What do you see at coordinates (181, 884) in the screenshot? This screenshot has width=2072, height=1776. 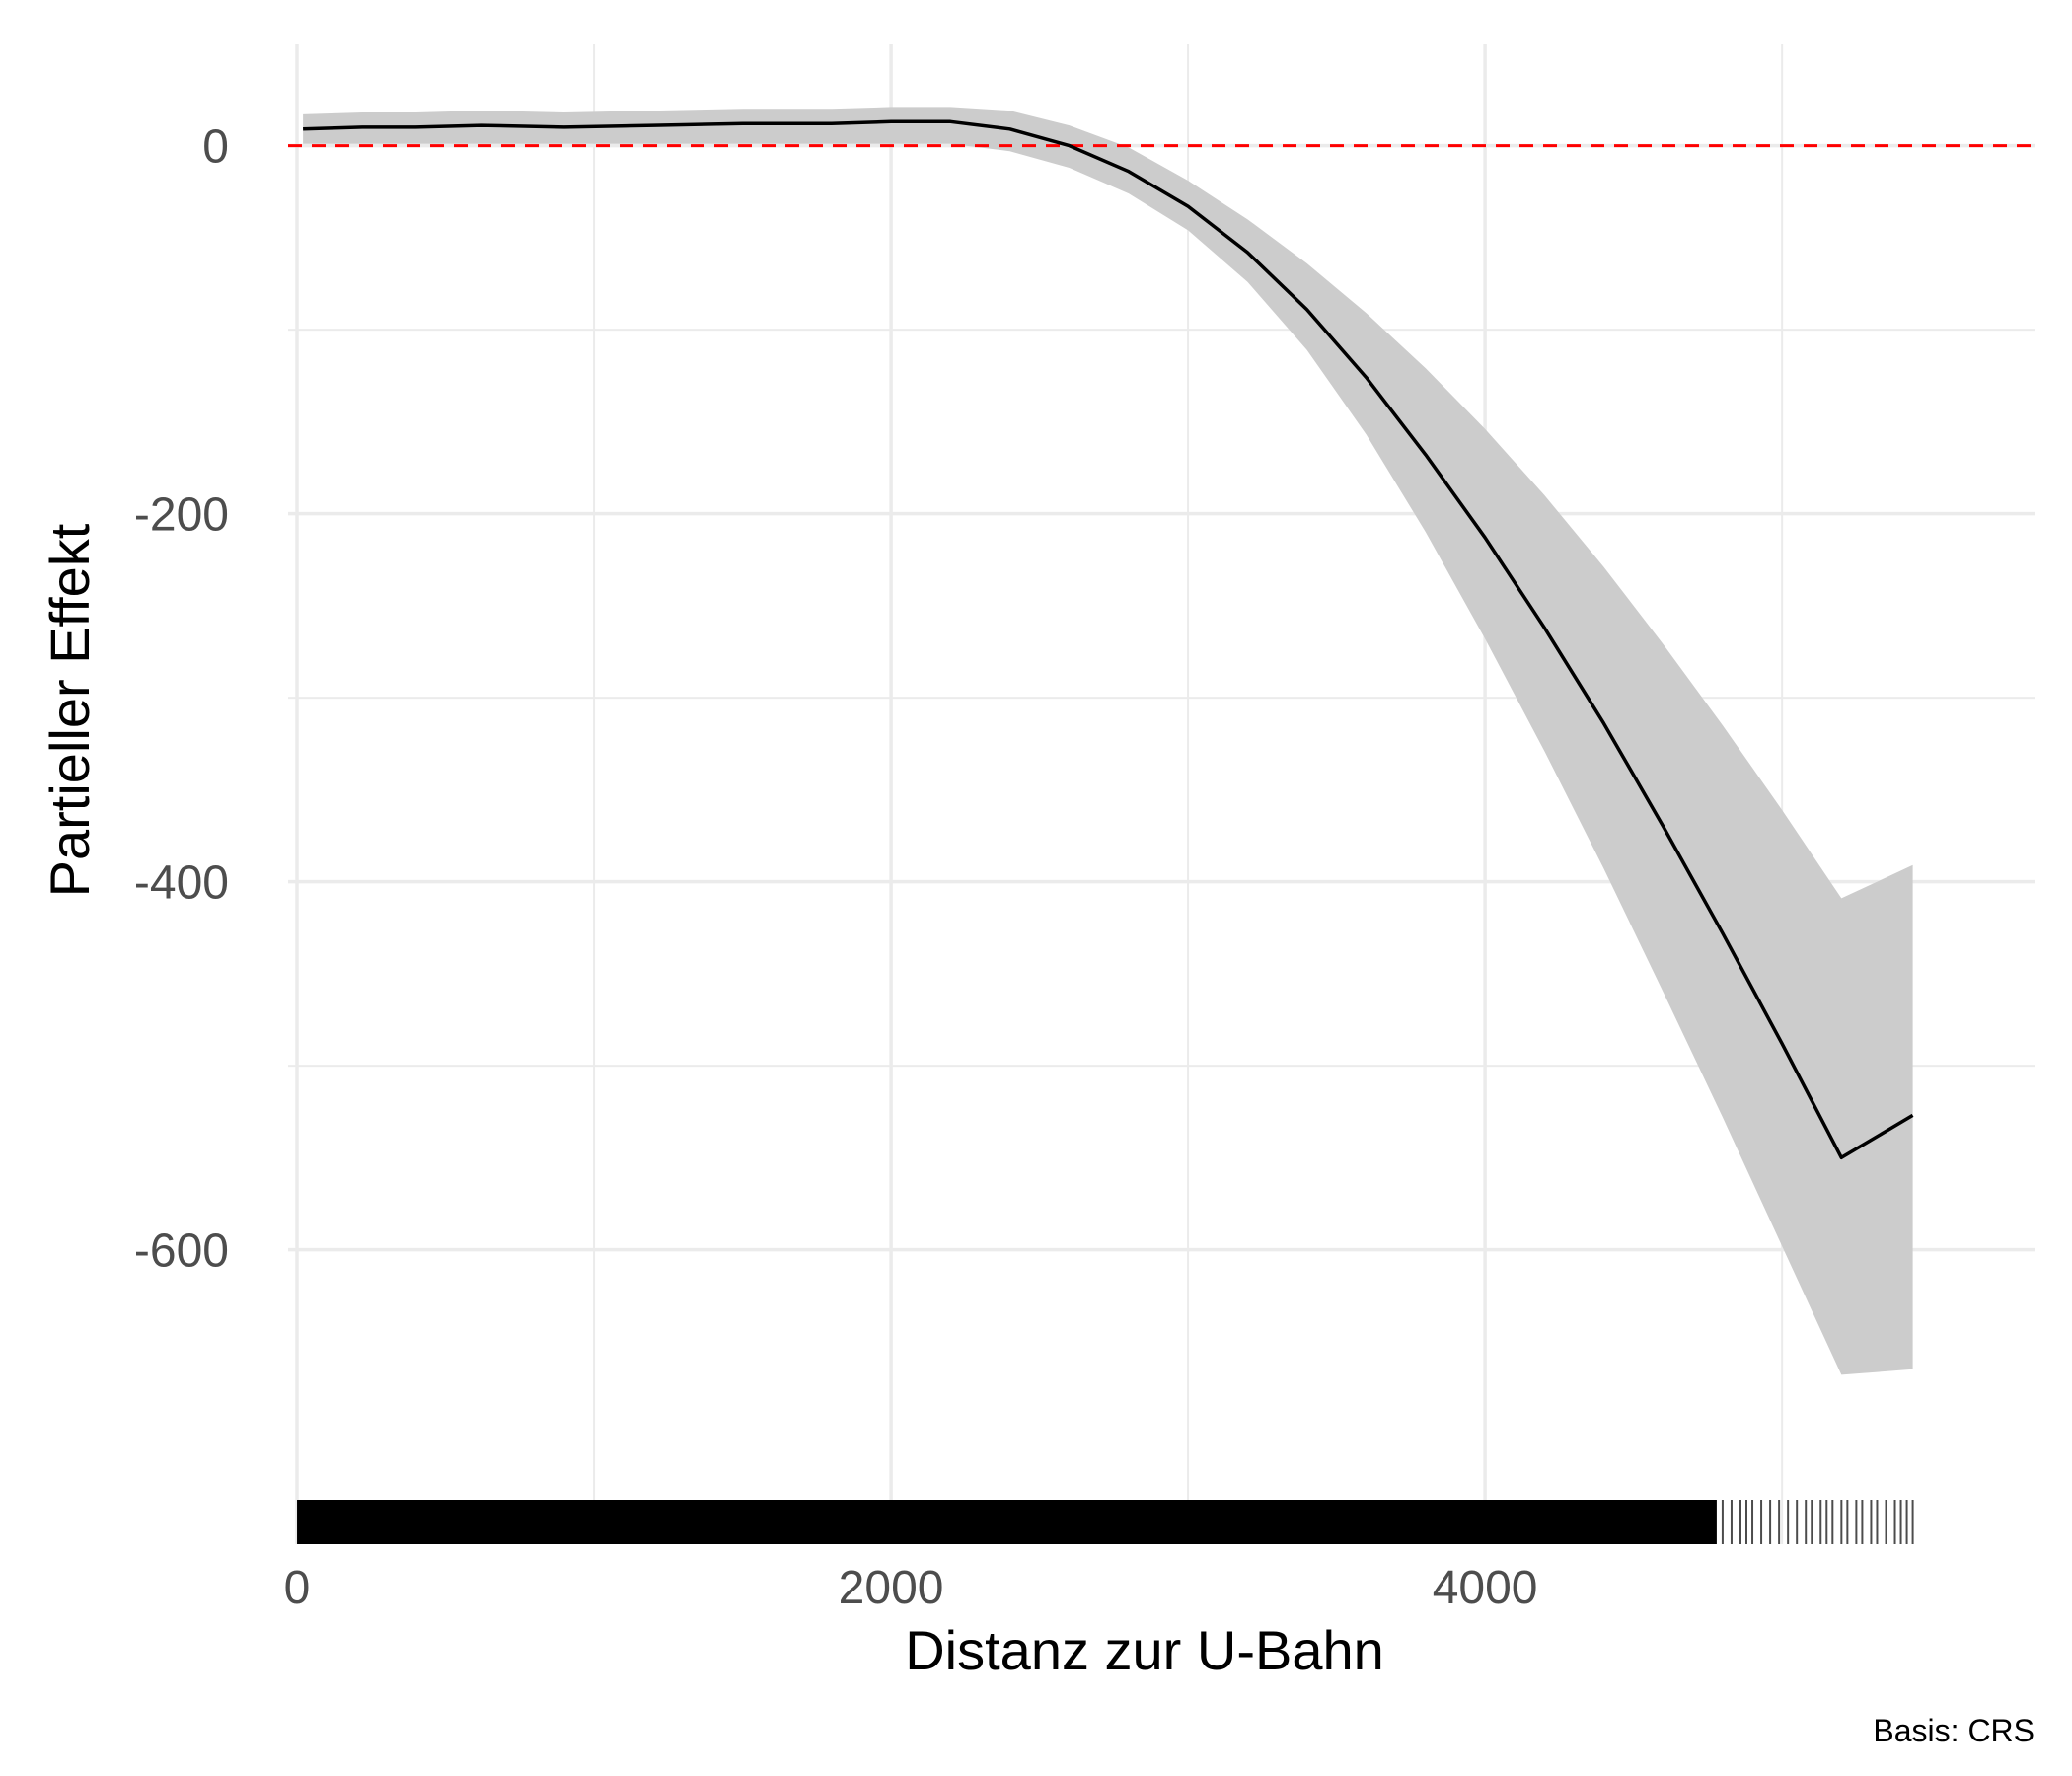 I see `y-tick-label: -400` at bounding box center [181, 884].